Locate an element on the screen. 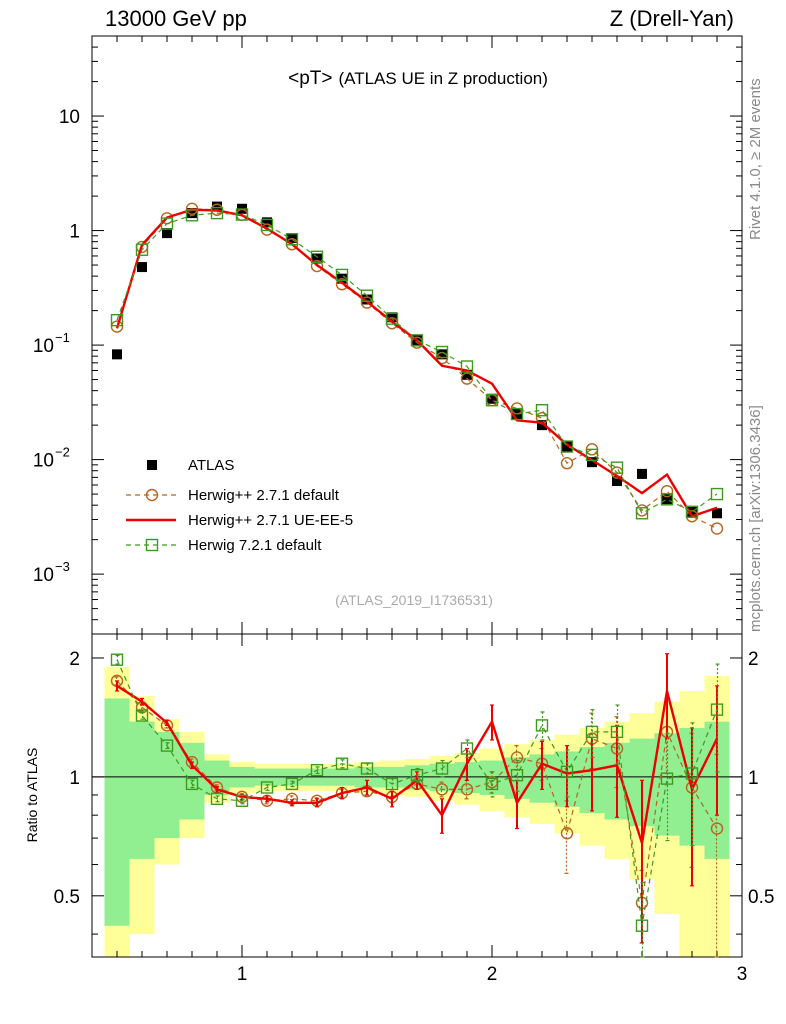  y-tick-label-1: 1 is located at coordinates (74, 232).